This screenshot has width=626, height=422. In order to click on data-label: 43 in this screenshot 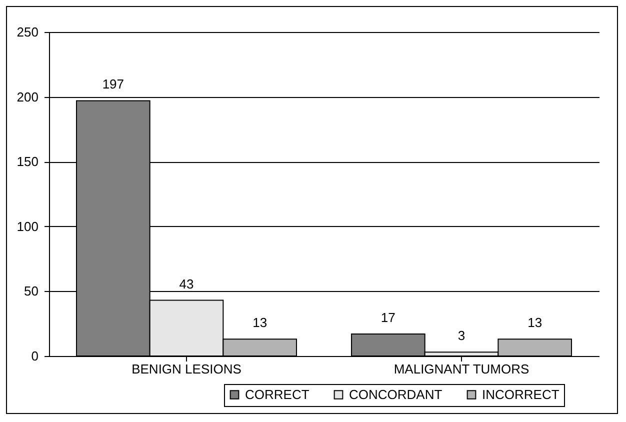, I will do `click(186, 284)`.